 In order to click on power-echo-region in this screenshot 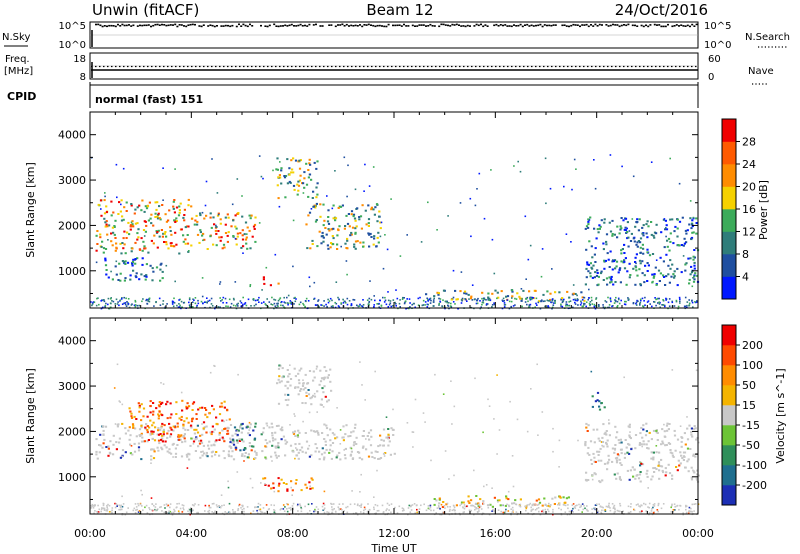, I will do `click(225, 231)`.